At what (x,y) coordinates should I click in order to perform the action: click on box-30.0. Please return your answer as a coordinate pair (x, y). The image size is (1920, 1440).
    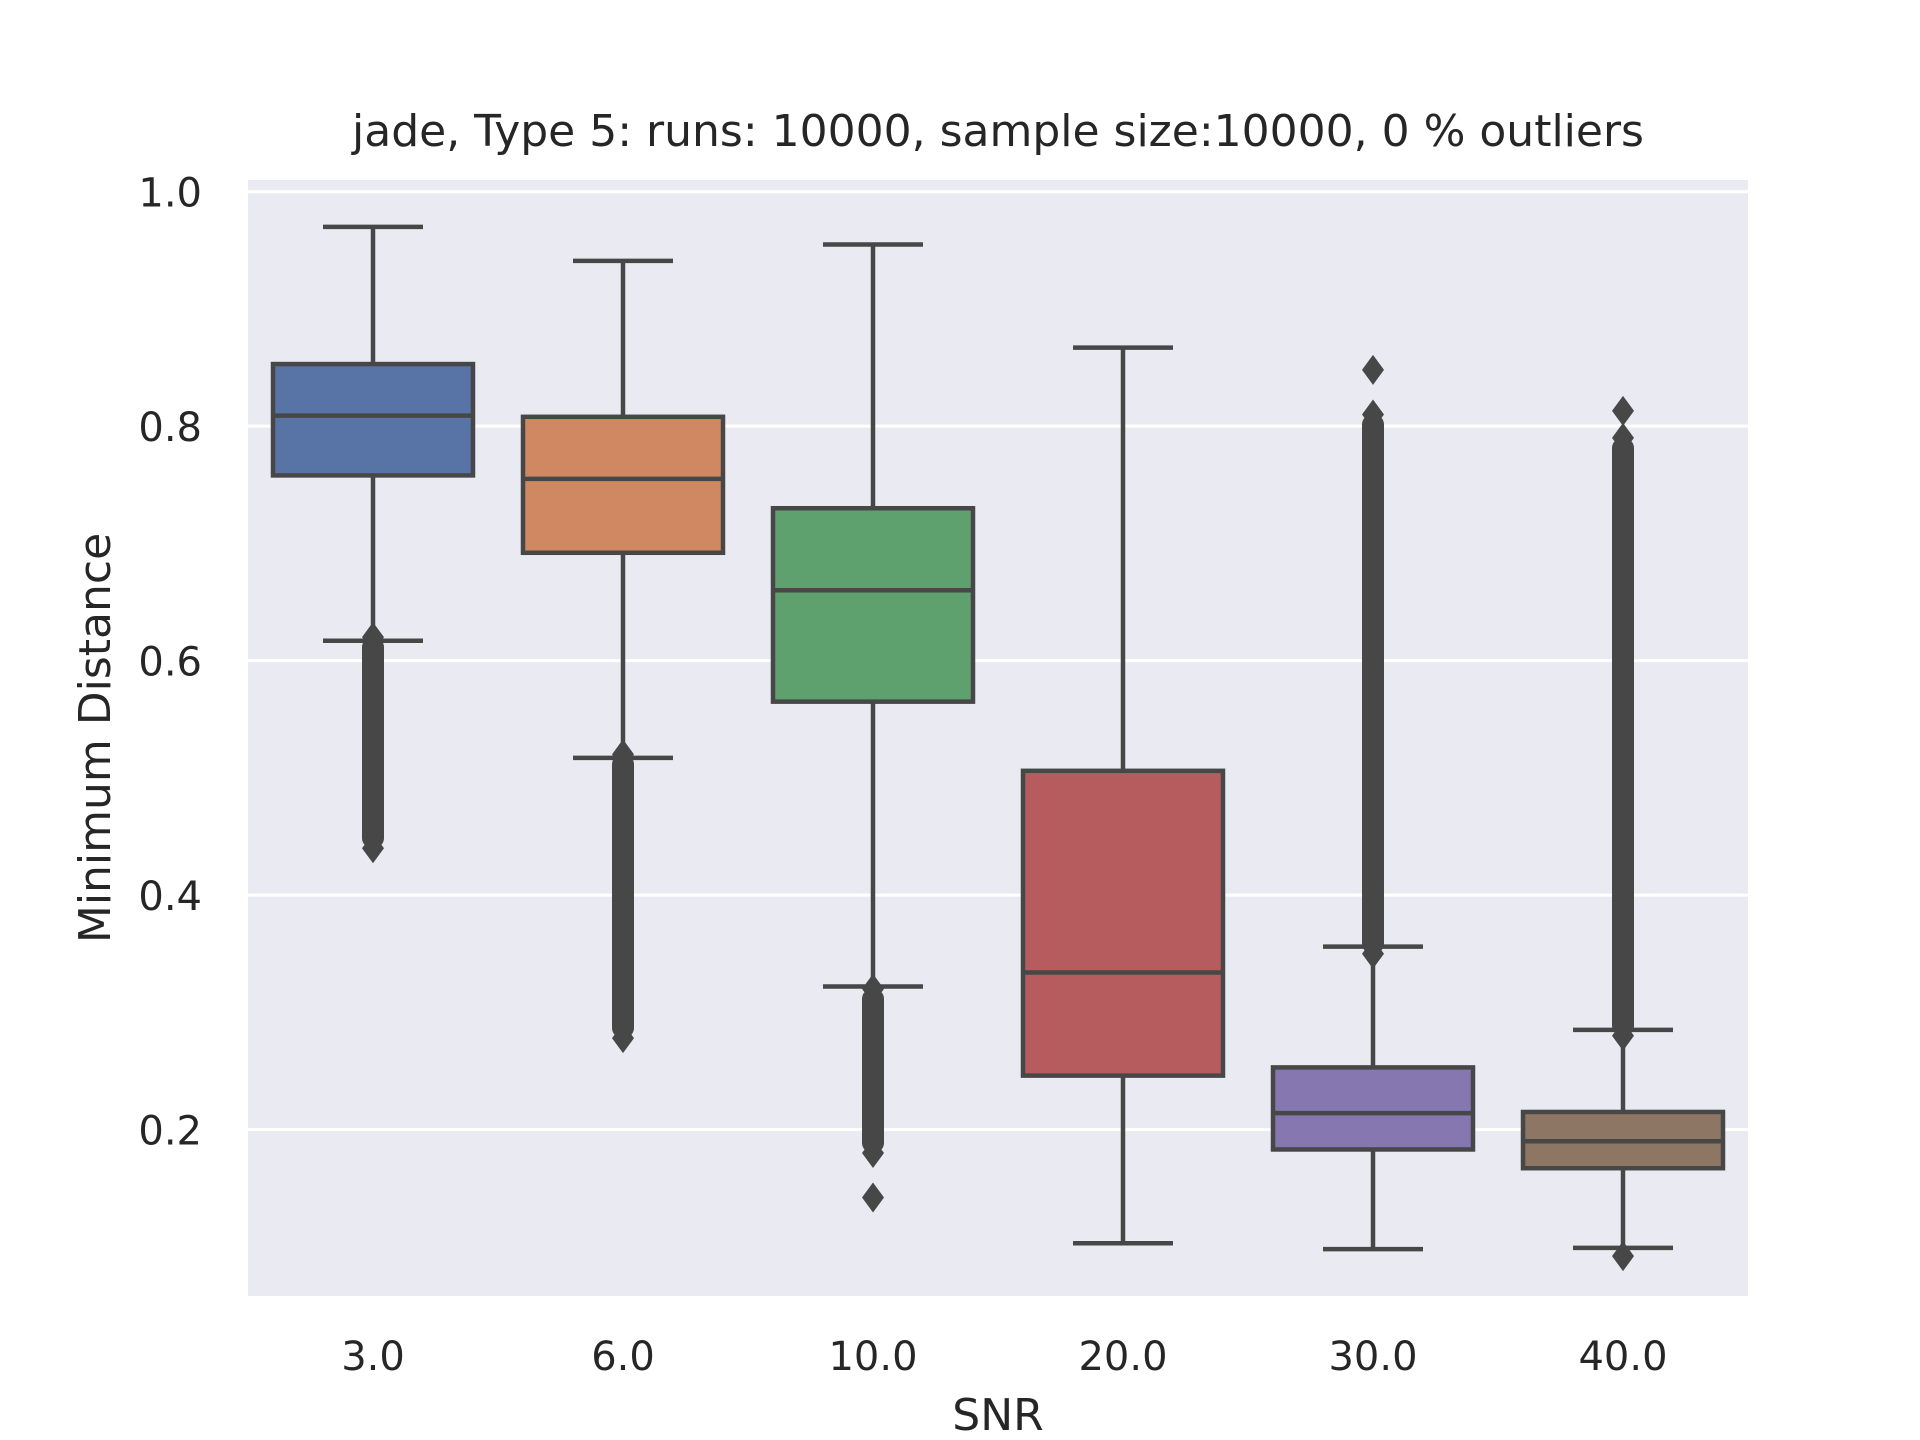
    Looking at the image, I should click on (1373, 803).